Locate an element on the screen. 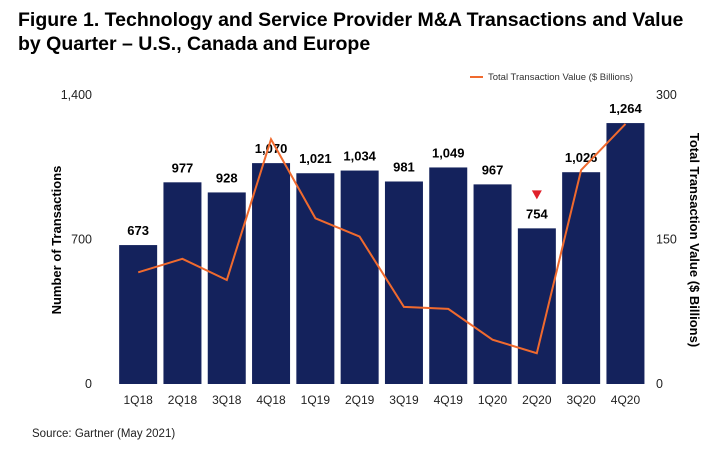 The width and height of the screenshot is (715, 450). category-label: 3Q19 is located at coordinates (404, 400).